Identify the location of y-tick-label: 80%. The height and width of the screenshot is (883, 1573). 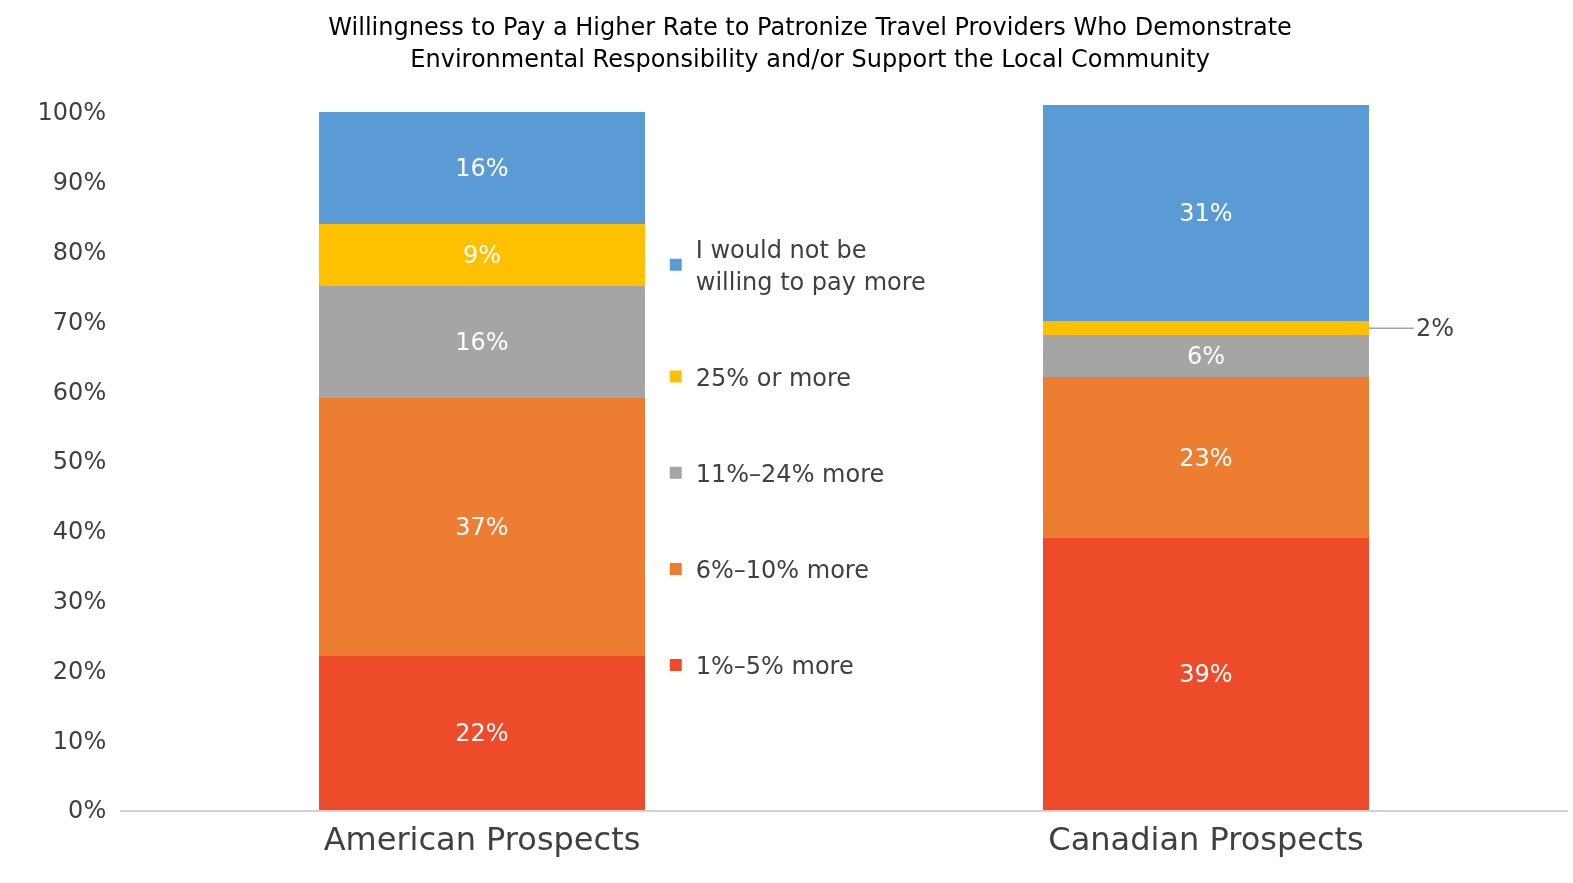
(79, 251).